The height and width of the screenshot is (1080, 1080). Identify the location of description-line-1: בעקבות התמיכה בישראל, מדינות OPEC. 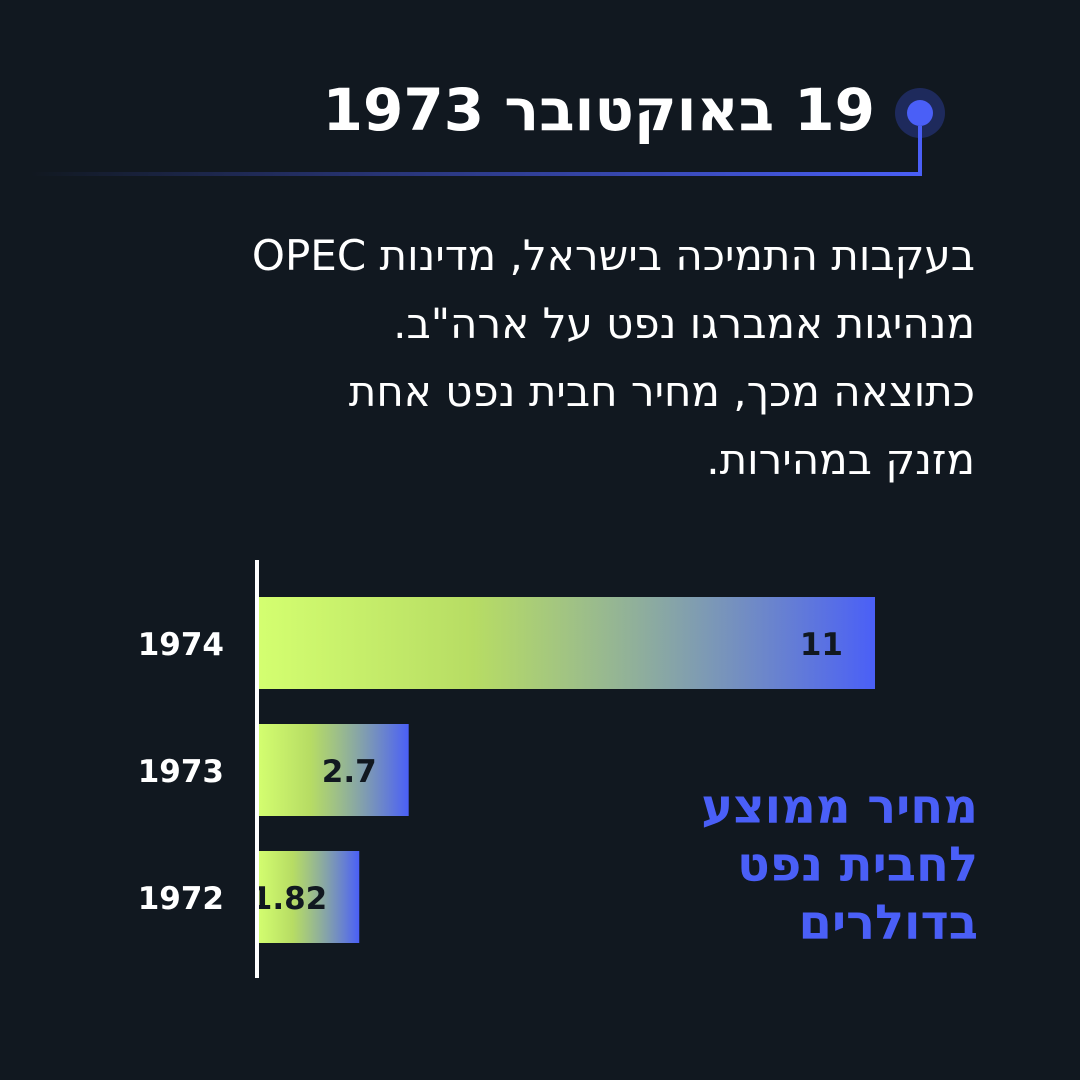
(613, 255).